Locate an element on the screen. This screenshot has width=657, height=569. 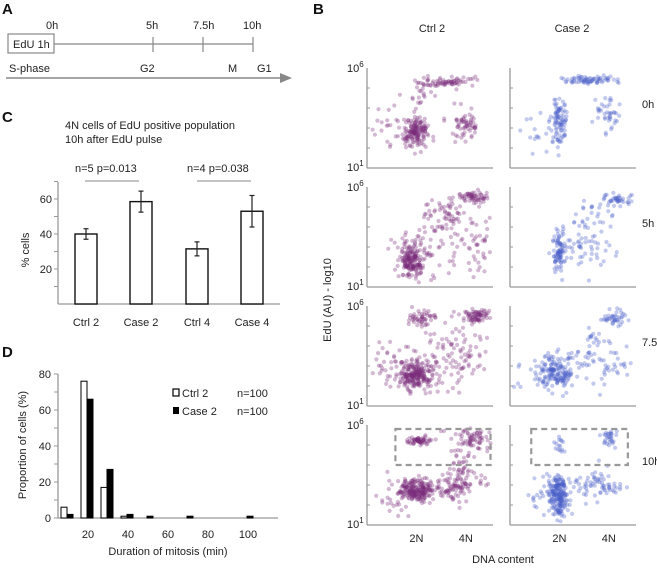
y-top-exp: 6 is located at coordinates (361, 421).